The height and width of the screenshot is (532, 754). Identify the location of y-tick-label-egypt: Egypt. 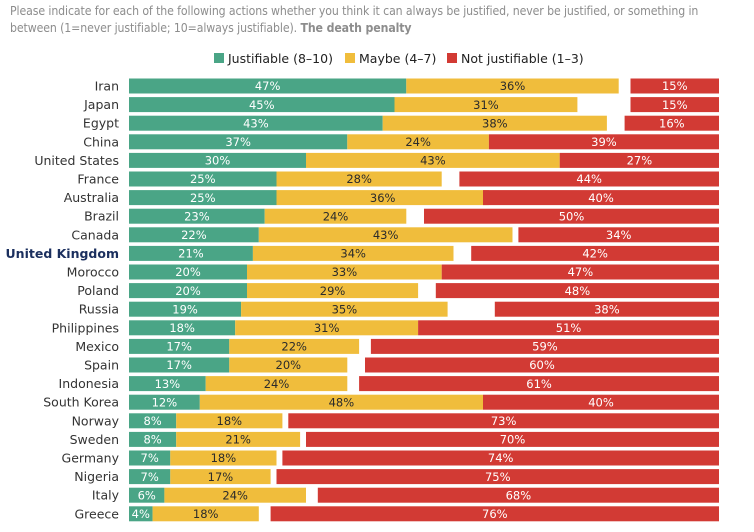
(101, 123).